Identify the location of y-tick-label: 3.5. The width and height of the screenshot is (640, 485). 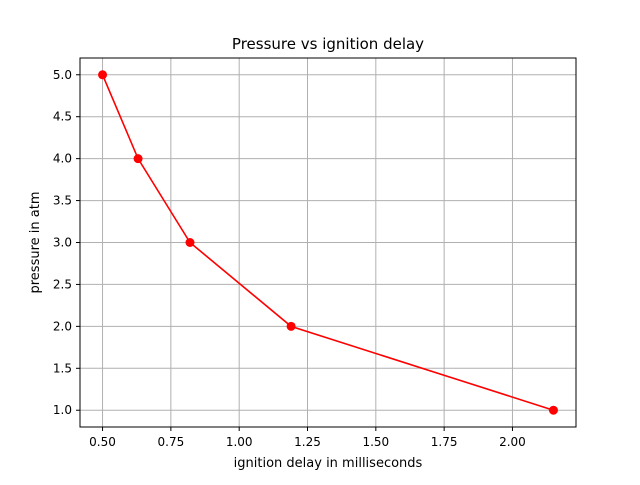
(62, 201).